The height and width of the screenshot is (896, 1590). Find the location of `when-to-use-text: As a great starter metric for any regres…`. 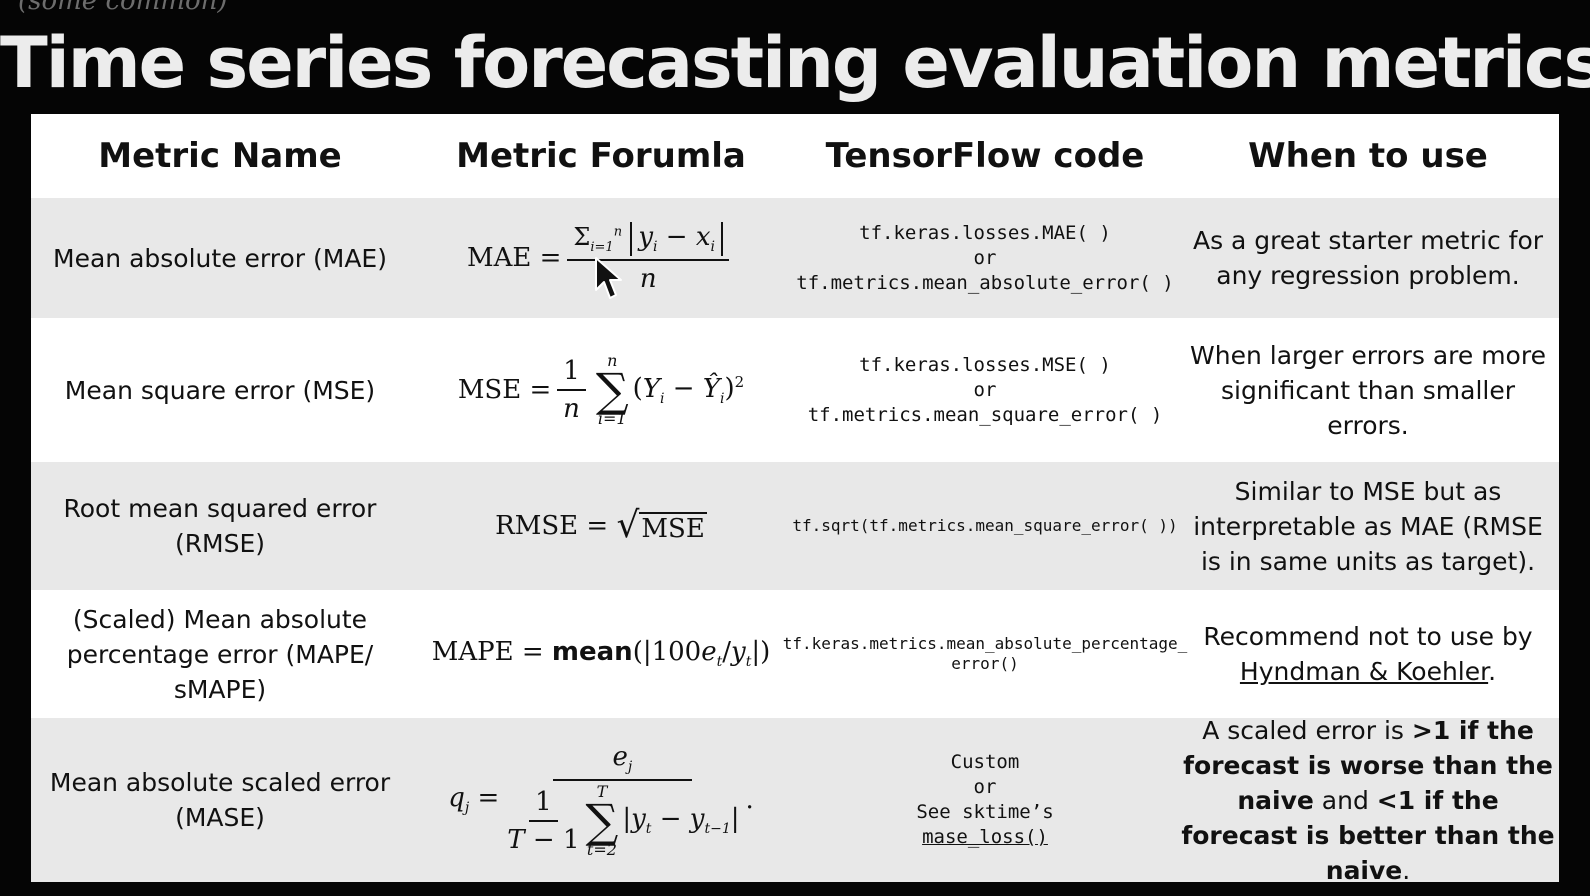

when-to-use-text: As a great starter metric for any regres… is located at coordinates (1368, 258).